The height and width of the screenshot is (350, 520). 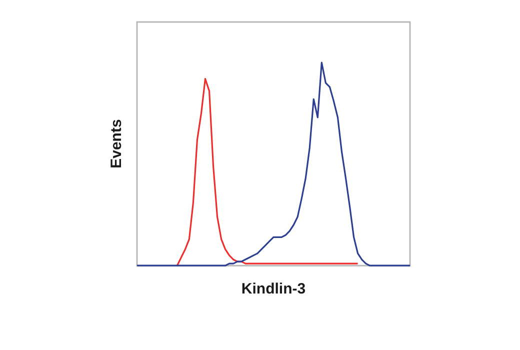 What do you see at coordinates (117, 143) in the screenshot?
I see `y-axis-title: Events` at bounding box center [117, 143].